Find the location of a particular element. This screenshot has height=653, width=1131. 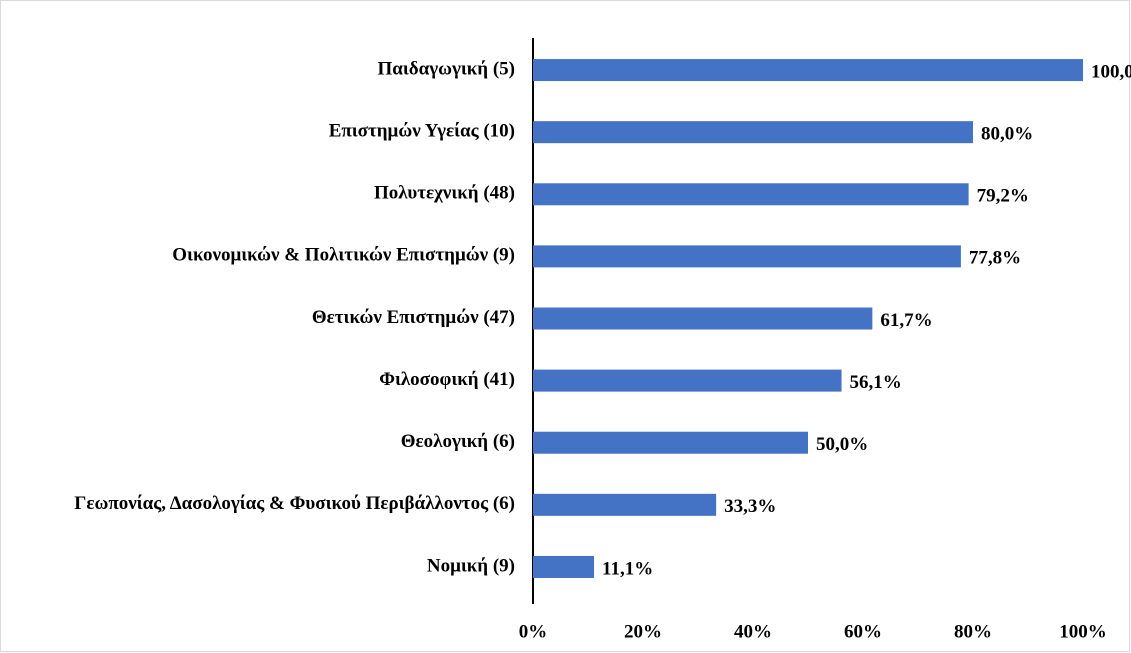

y-tick-label: Νομική (9) is located at coordinates (471, 565).